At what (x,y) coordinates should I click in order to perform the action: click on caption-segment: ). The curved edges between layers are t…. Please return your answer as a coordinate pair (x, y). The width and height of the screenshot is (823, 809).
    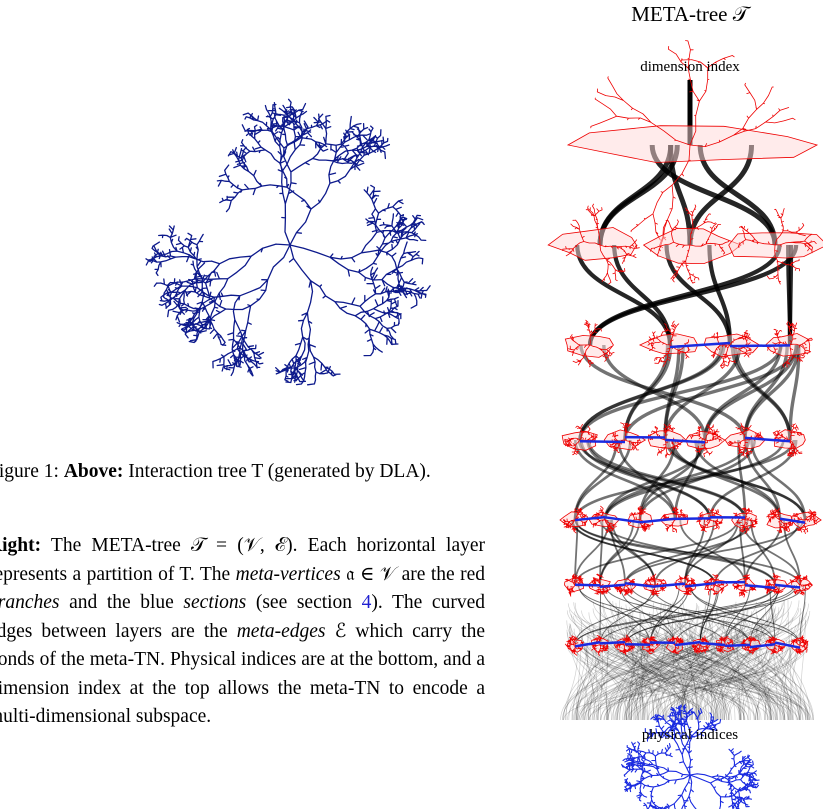
    Looking at the image, I should click on (242, 617).